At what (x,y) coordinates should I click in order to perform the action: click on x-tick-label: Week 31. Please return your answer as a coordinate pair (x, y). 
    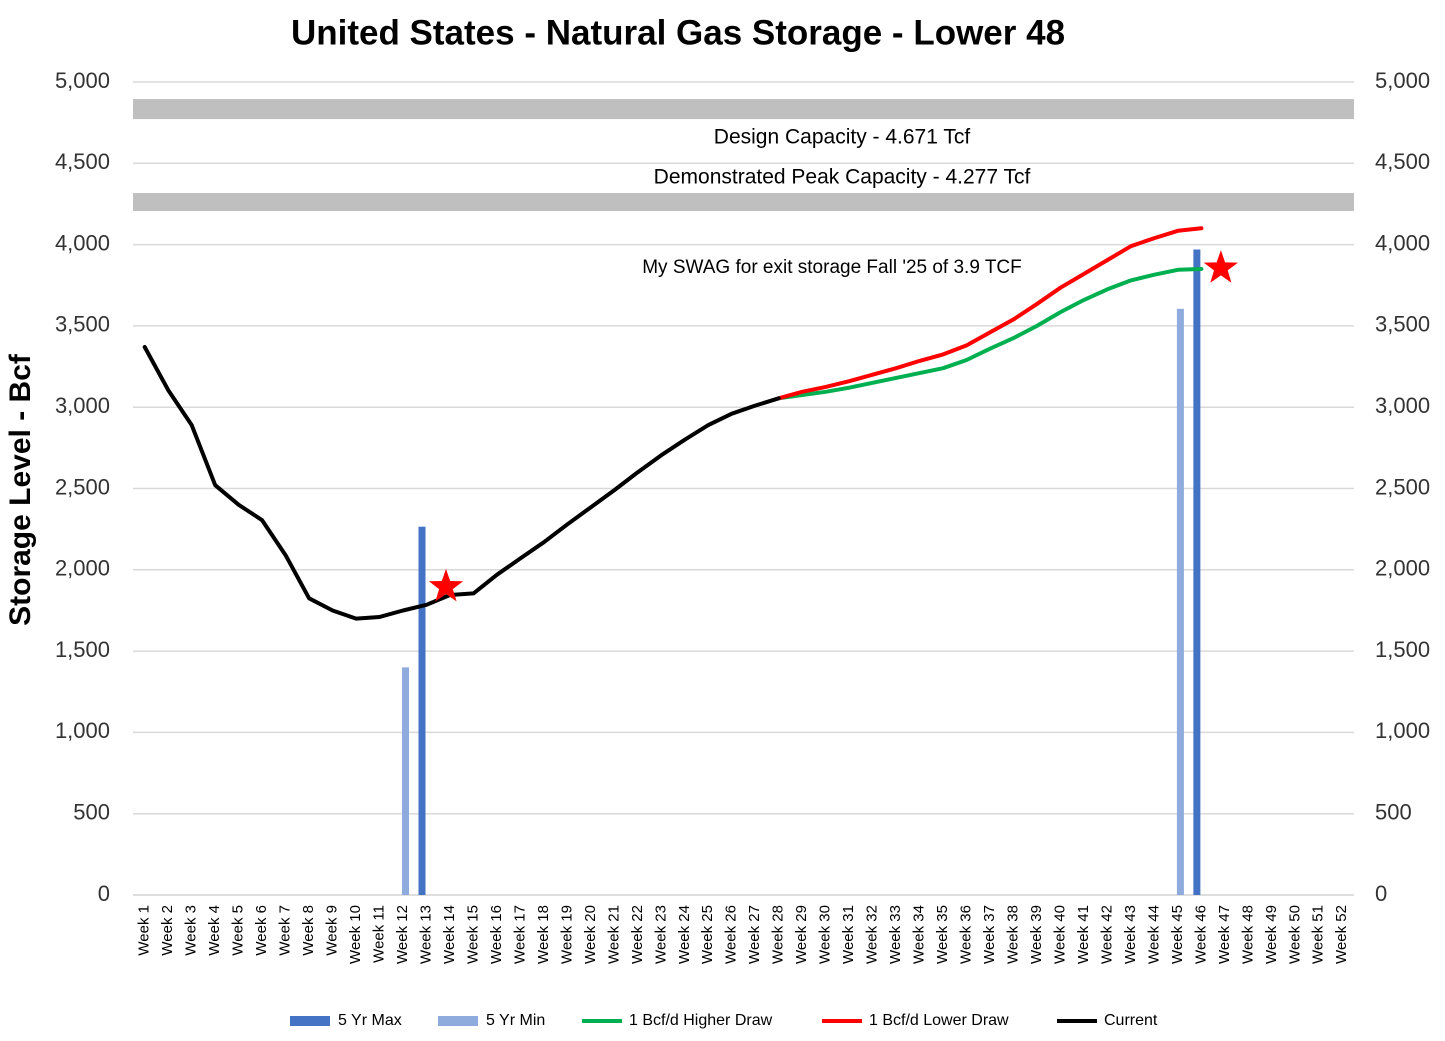
    Looking at the image, I should click on (848, 934).